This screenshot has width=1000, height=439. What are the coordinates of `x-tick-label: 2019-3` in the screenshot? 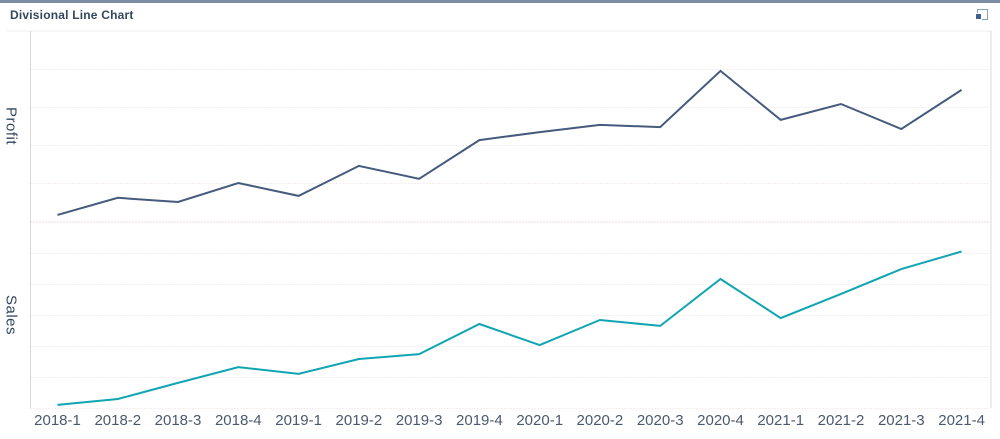 It's located at (419, 420).